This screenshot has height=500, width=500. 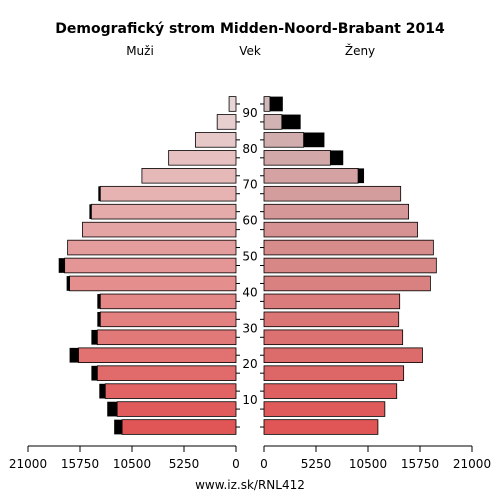 I want to click on female-excess-90+, so click(x=276, y=104).